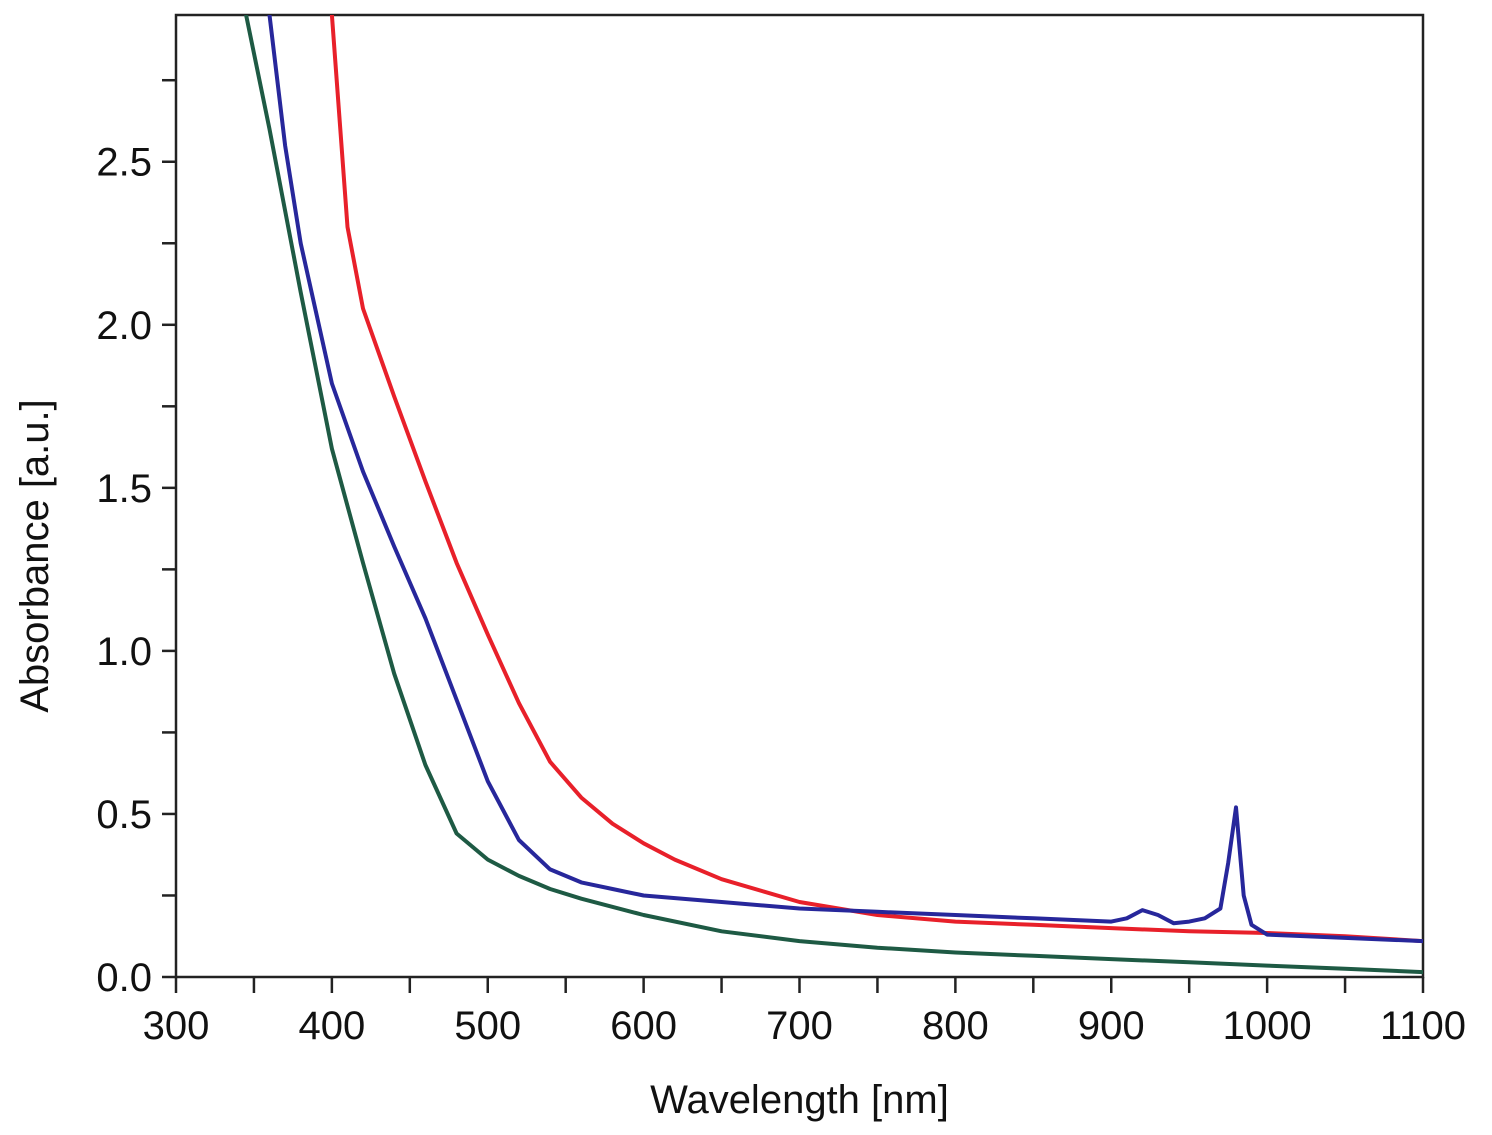  I want to click on x-tick-label: 400, so click(332, 1026).